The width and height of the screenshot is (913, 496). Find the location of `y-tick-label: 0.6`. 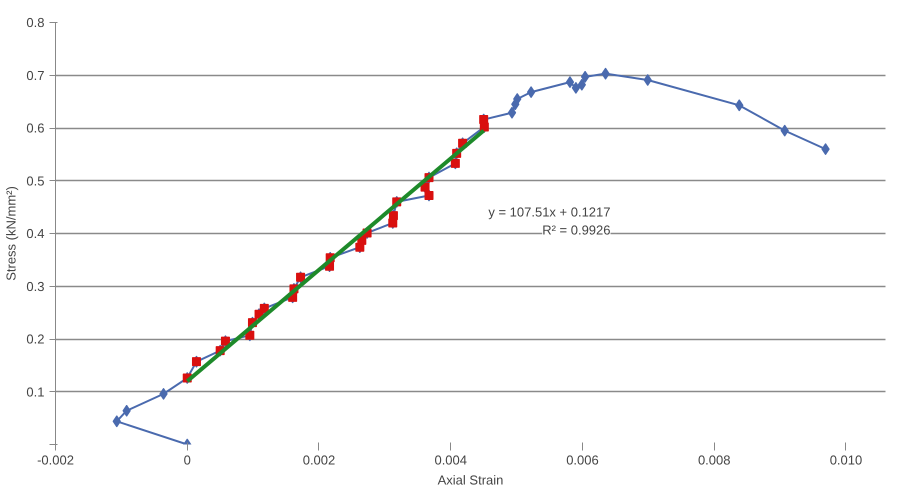

y-tick-label: 0.6 is located at coordinates (35, 128).